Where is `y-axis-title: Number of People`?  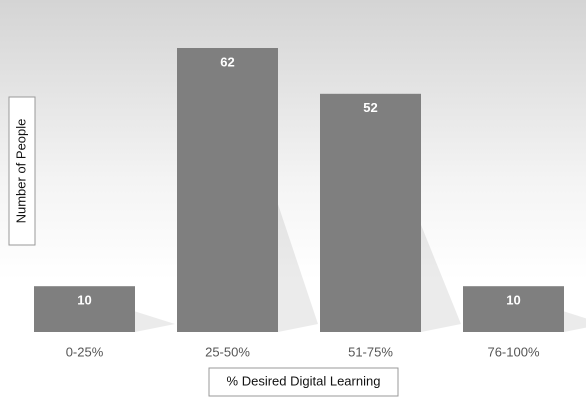 y-axis-title: Number of People is located at coordinates (20, 171).